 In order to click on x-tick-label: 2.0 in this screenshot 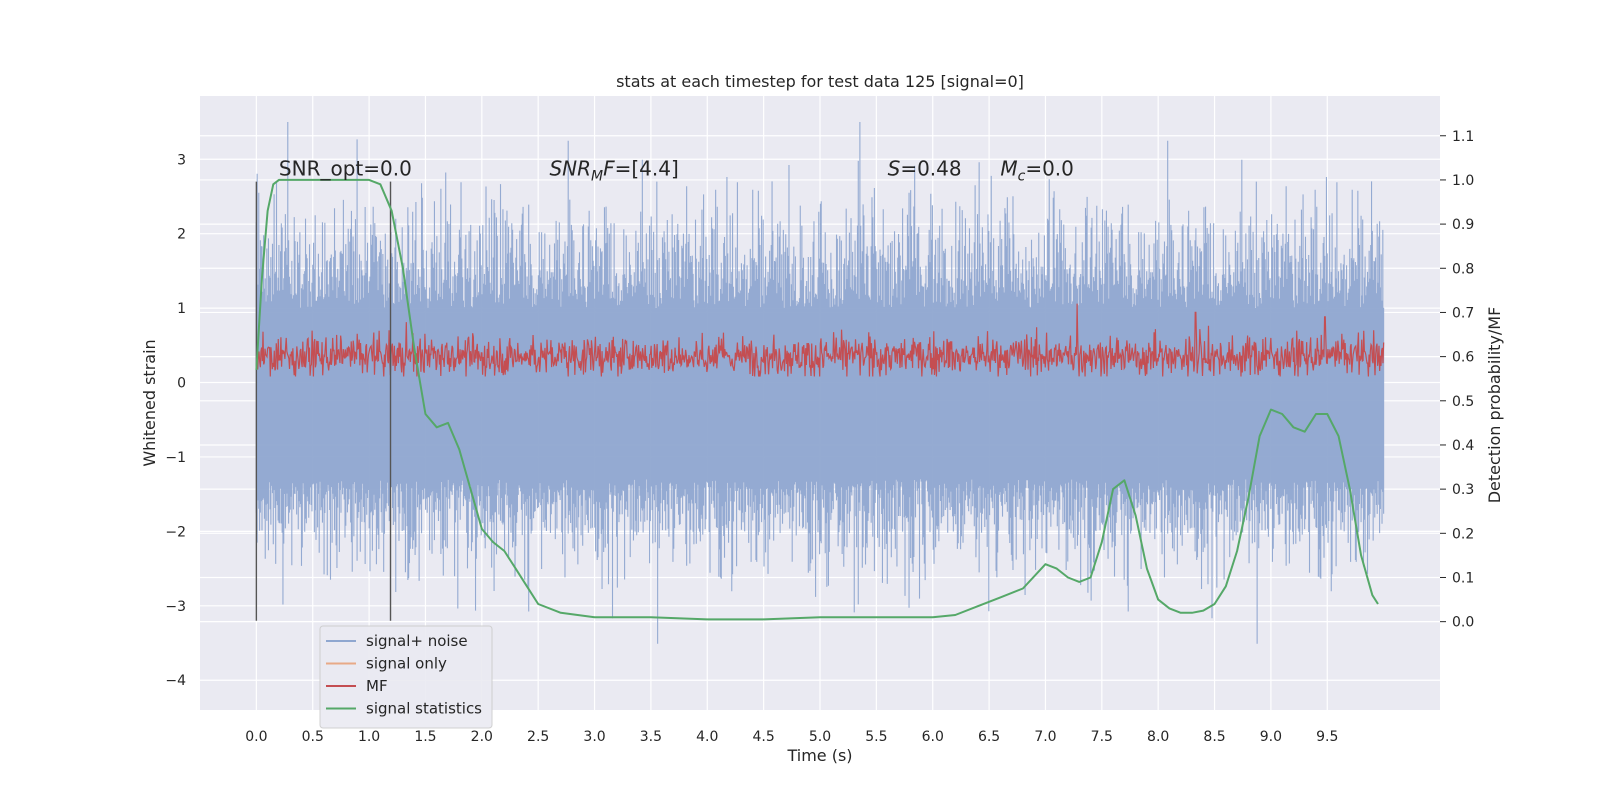, I will do `click(482, 737)`.